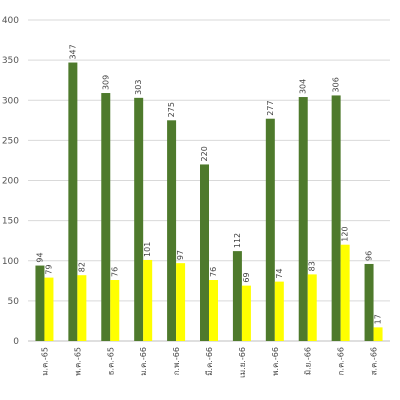  What do you see at coordinates (48, 269) in the screenshot?
I see `data-label-series-2: 79` at bounding box center [48, 269].